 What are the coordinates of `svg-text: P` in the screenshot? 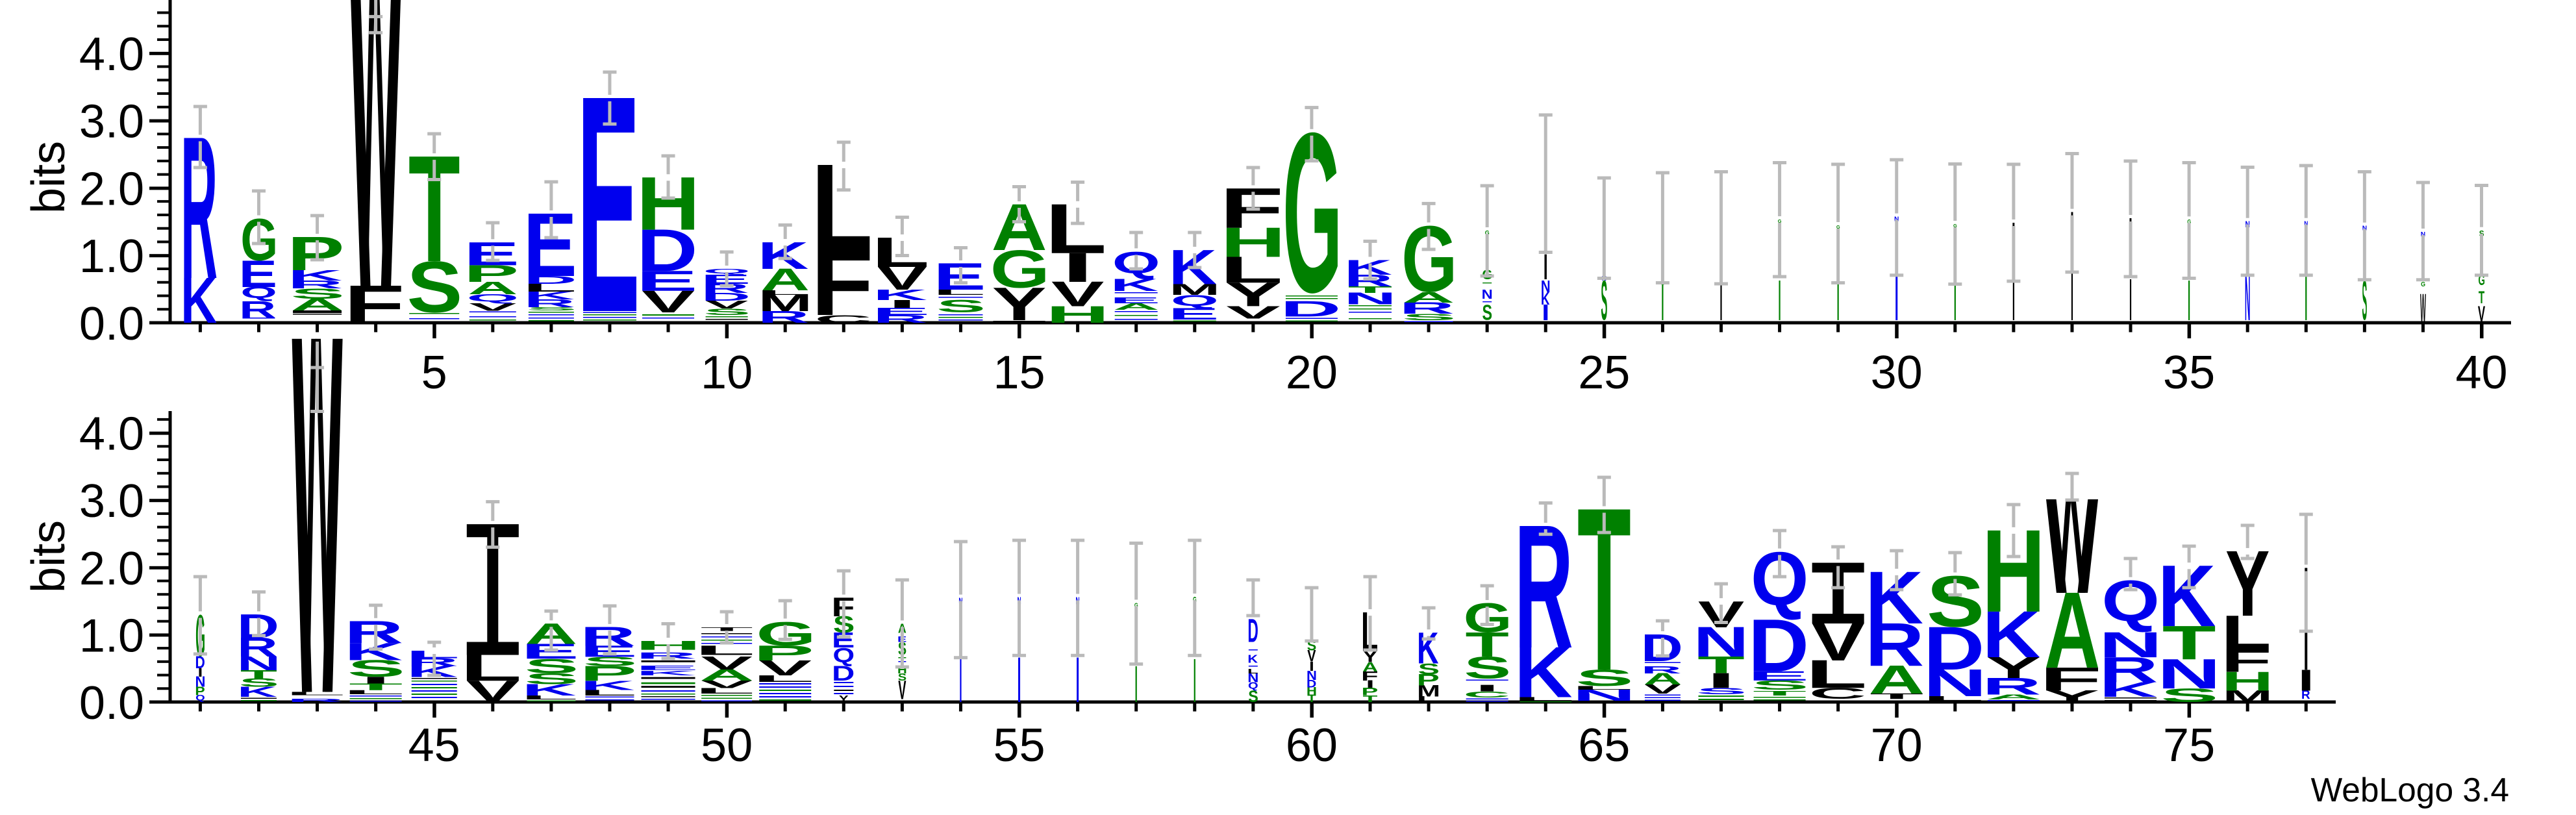 It's located at (491, 273).